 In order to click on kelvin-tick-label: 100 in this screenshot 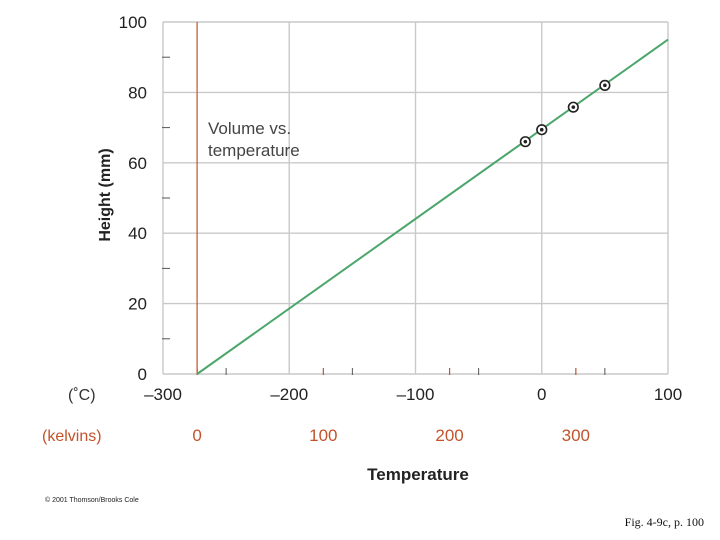, I will do `click(323, 435)`.